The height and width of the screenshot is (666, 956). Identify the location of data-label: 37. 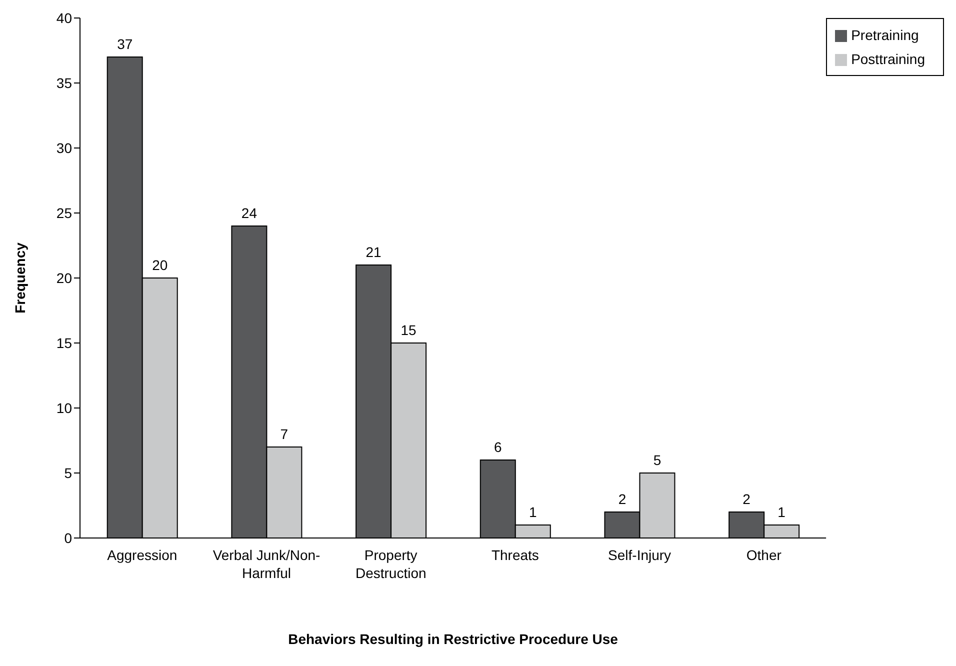
(125, 44).